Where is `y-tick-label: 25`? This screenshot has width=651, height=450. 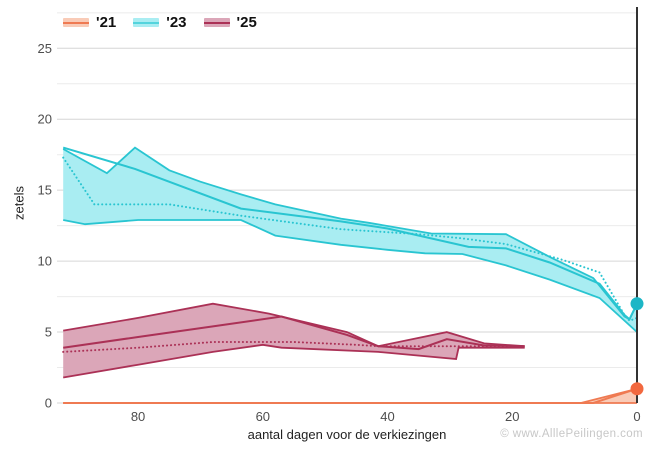 y-tick-label: 25 is located at coordinates (45, 48).